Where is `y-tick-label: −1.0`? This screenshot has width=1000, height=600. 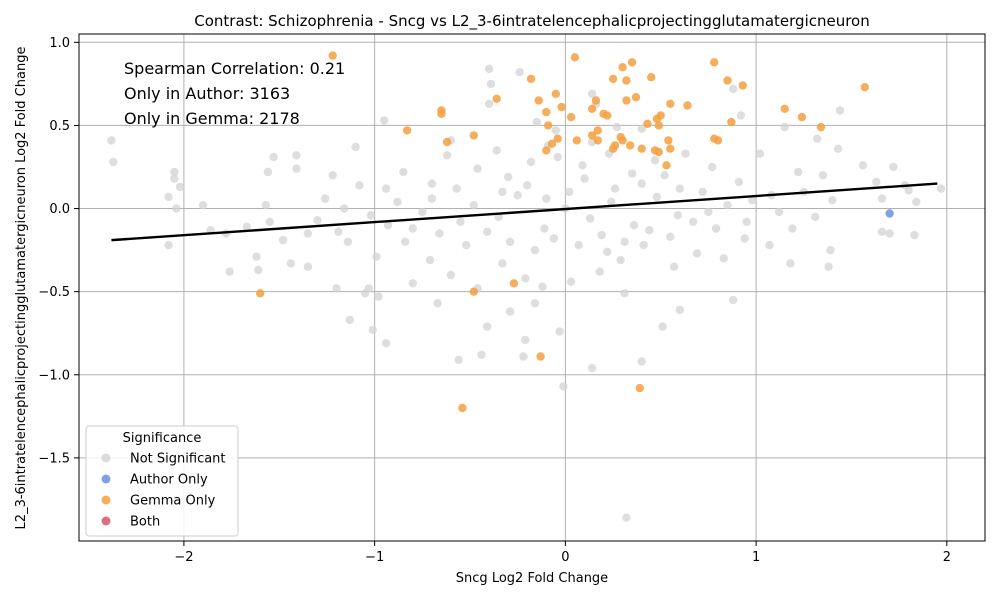
y-tick-label: −1.0 is located at coordinates (54, 375).